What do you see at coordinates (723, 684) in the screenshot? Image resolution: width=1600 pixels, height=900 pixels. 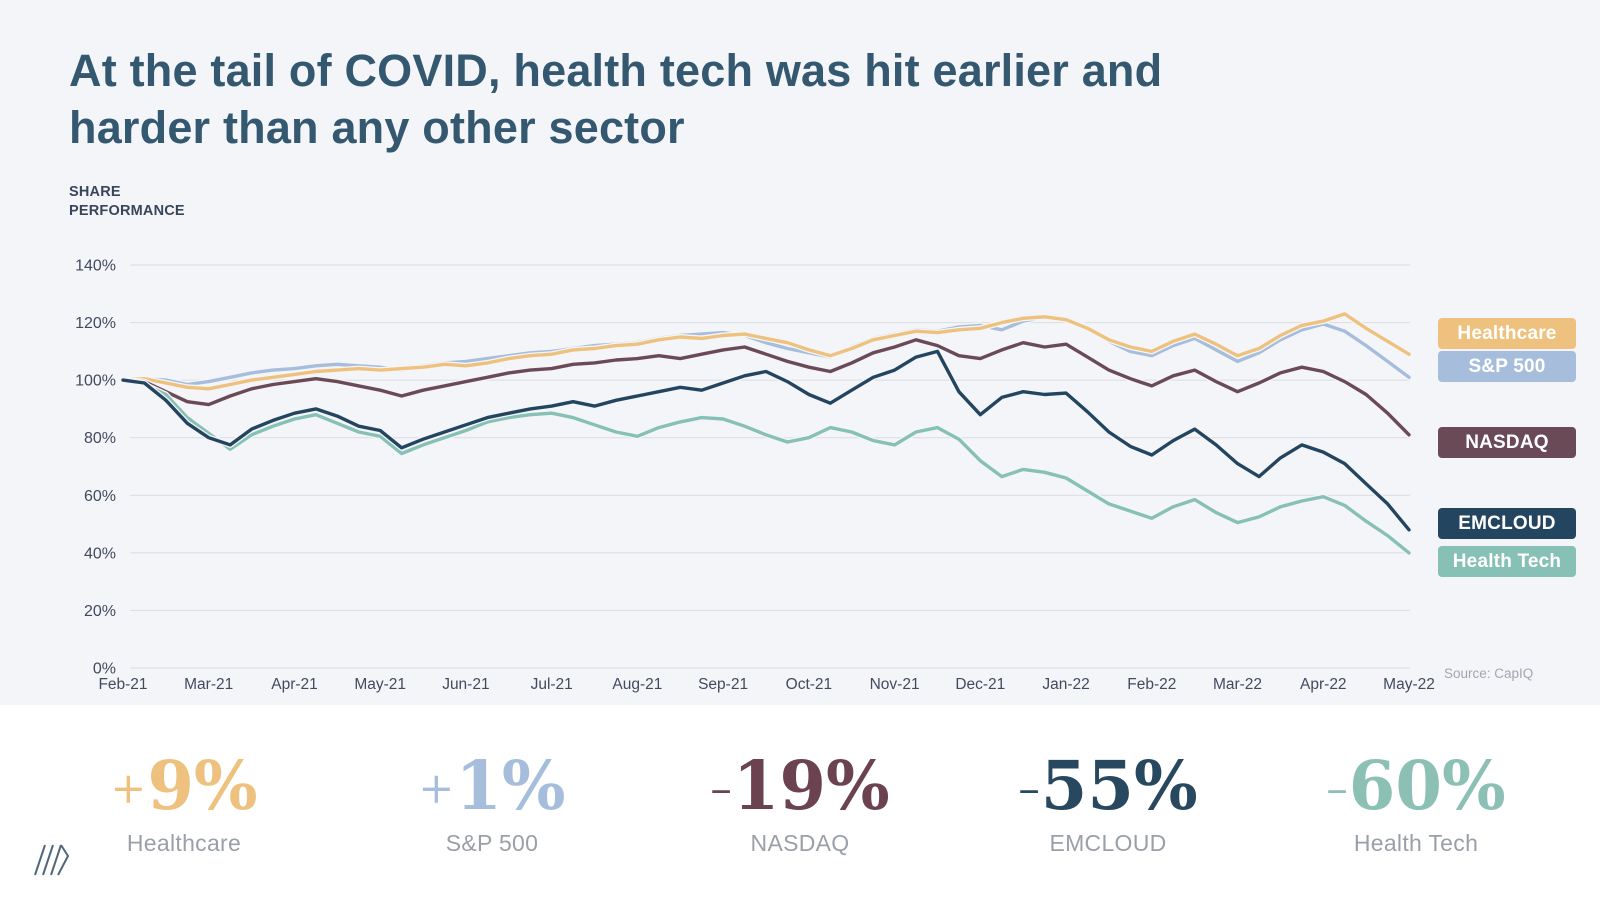 I see `svg-text: Sep-21` at bounding box center [723, 684].